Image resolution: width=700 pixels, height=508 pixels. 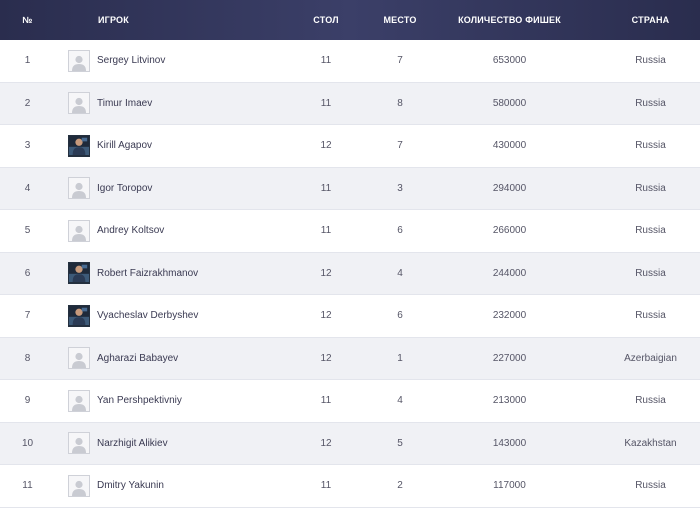 What do you see at coordinates (162, 188) in the screenshot?
I see `player-cell: Igor Toropov` at bounding box center [162, 188].